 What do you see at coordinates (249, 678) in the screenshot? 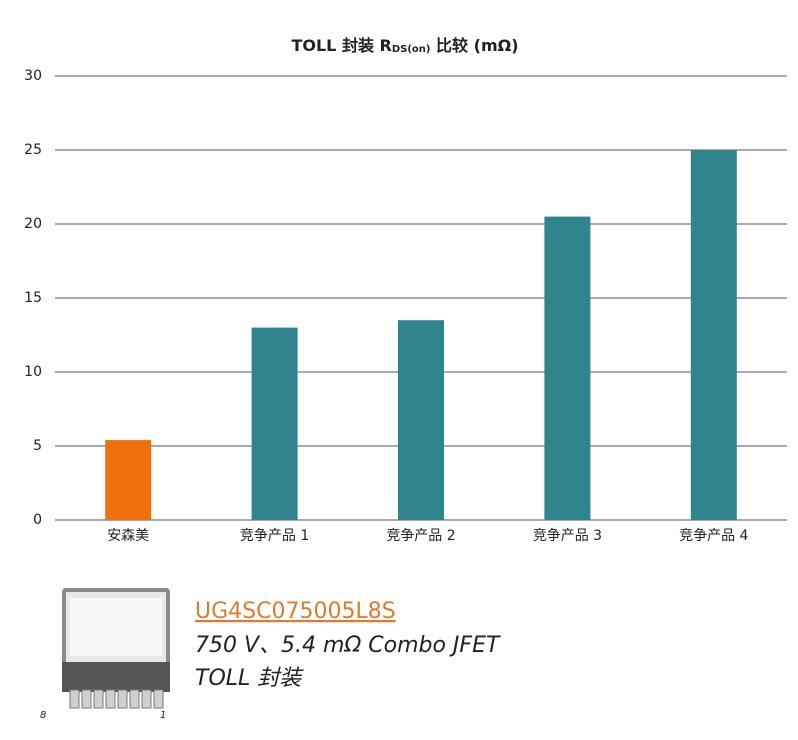
I see `package-name: TOLL 封装` at bounding box center [249, 678].